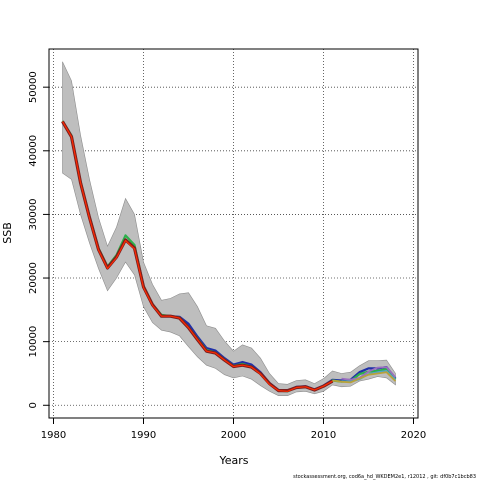 Image resolution: width=480 pixels, height=480 pixels. Describe the element at coordinates (33, 405) in the screenshot. I see `y-tick-label: 0` at that location.